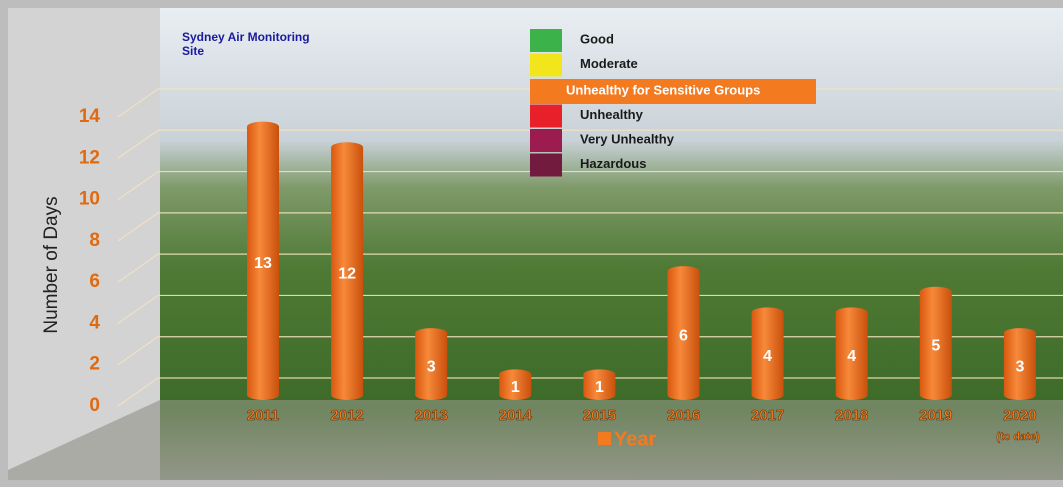 This screenshot has height=487, width=1063. Describe the element at coordinates (627, 138) in the screenshot. I see `legend-label: Very Unhealthy` at that location.